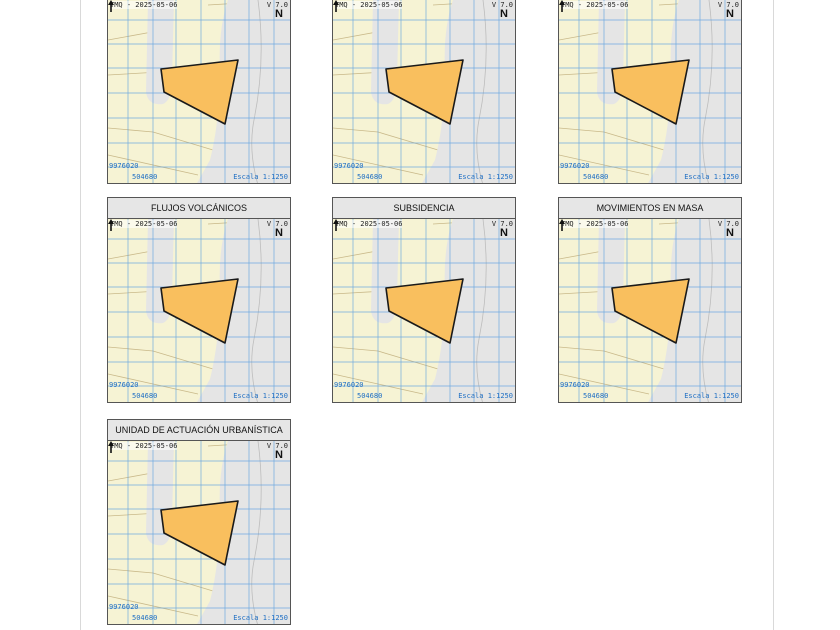  I want to click on map-panel: UNIDAD DE ACTUACIÓN URBANÍSTICA, so click(199, 522).